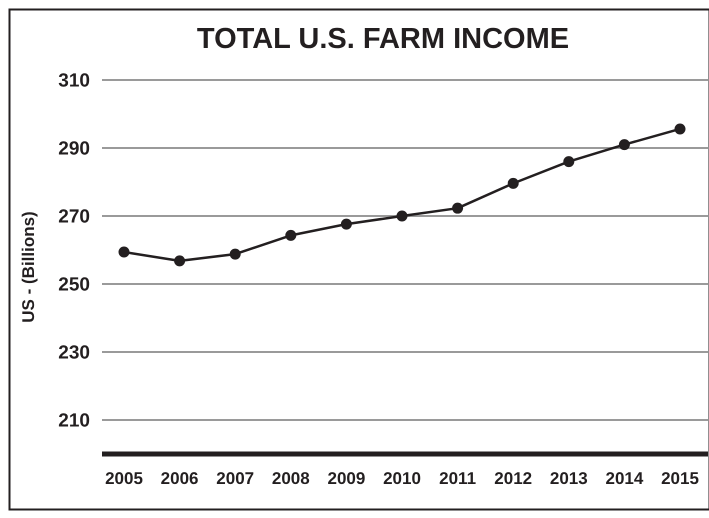 The height and width of the screenshot is (518, 709). Describe the element at coordinates (235, 478) in the screenshot. I see `x-tick-label: 2007` at that location.